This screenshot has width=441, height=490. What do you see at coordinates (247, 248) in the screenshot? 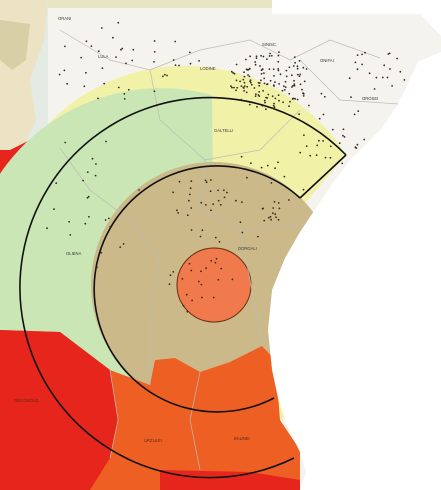
I see `label-dorgali: DORGALI` at bounding box center [247, 248].